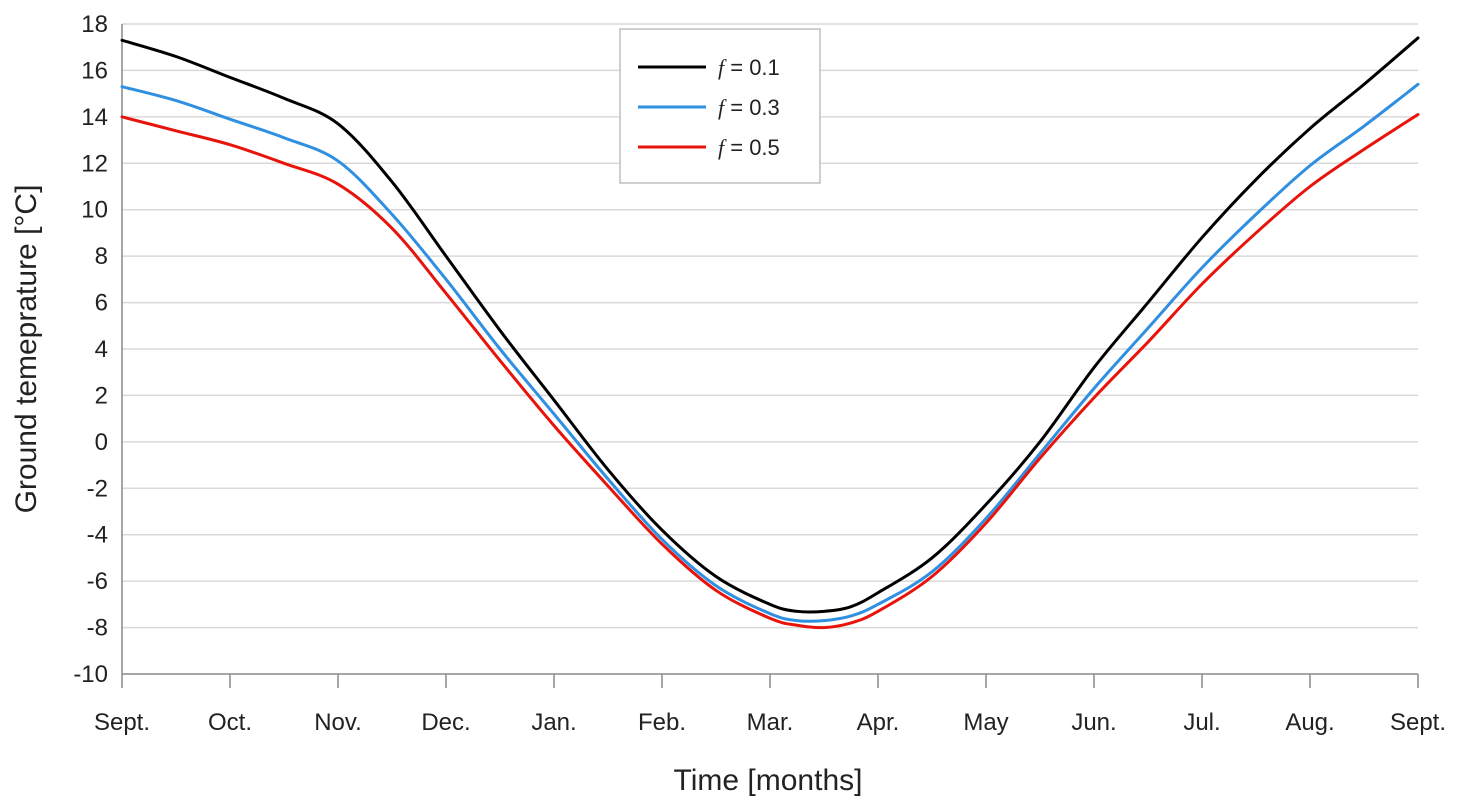  I want to click on y-tick-label: -2, so click(97, 488).